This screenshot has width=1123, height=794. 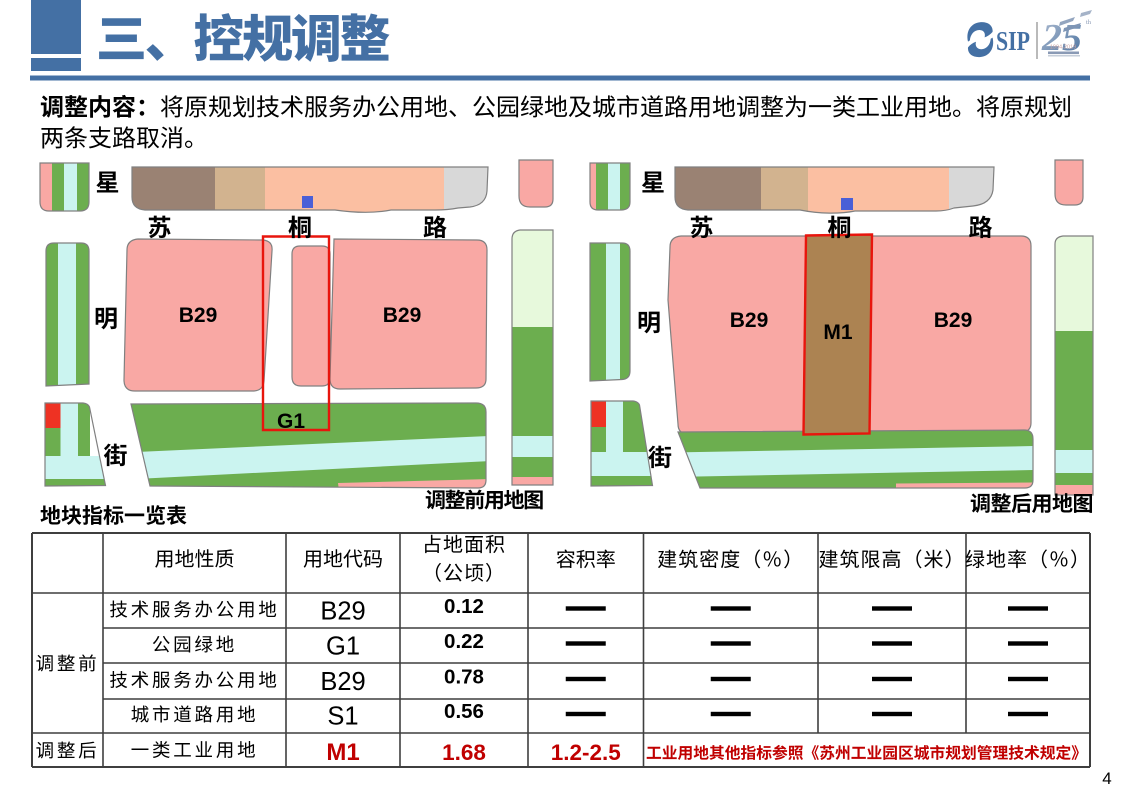 What do you see at coordinates (464, 711) in the screenshot?
I see `svg-text: 0.56` at bounding box center [464, 711].